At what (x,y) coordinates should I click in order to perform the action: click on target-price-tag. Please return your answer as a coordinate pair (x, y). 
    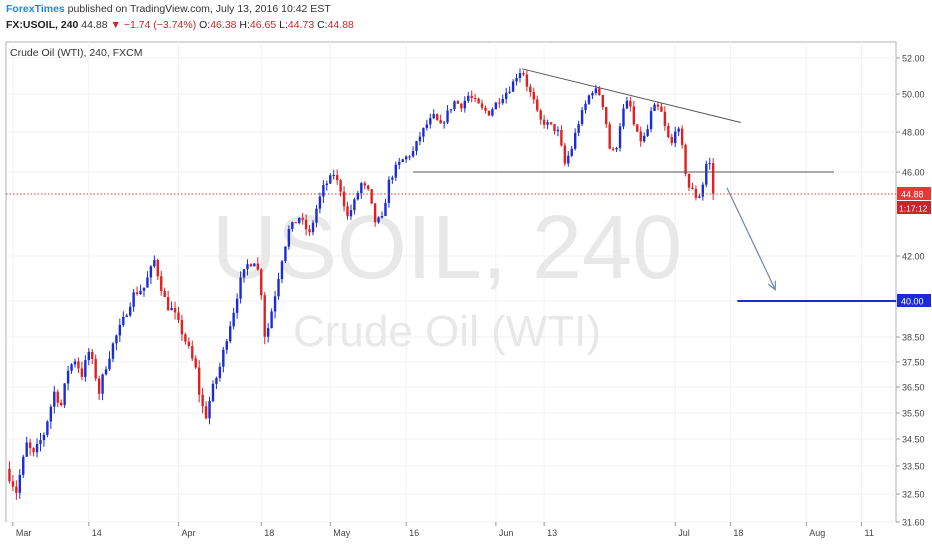
    Looking at the image, I should click on (914, 300).